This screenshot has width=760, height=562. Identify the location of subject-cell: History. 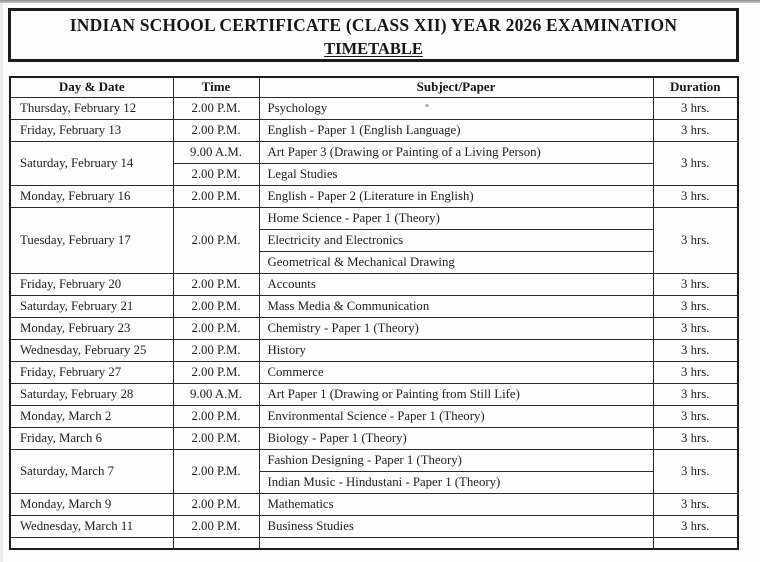
(456, 350).